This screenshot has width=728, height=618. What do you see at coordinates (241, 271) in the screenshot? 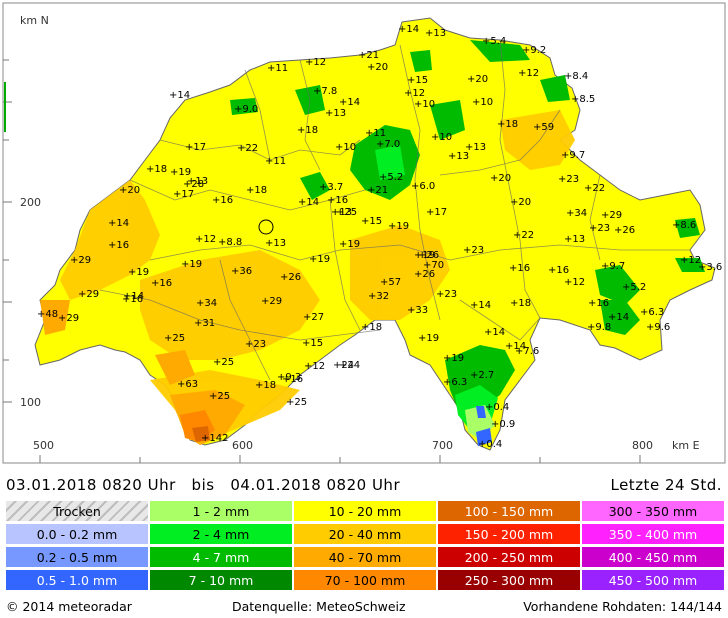
I see `station-value: +36` at bounding box center [241, 271].